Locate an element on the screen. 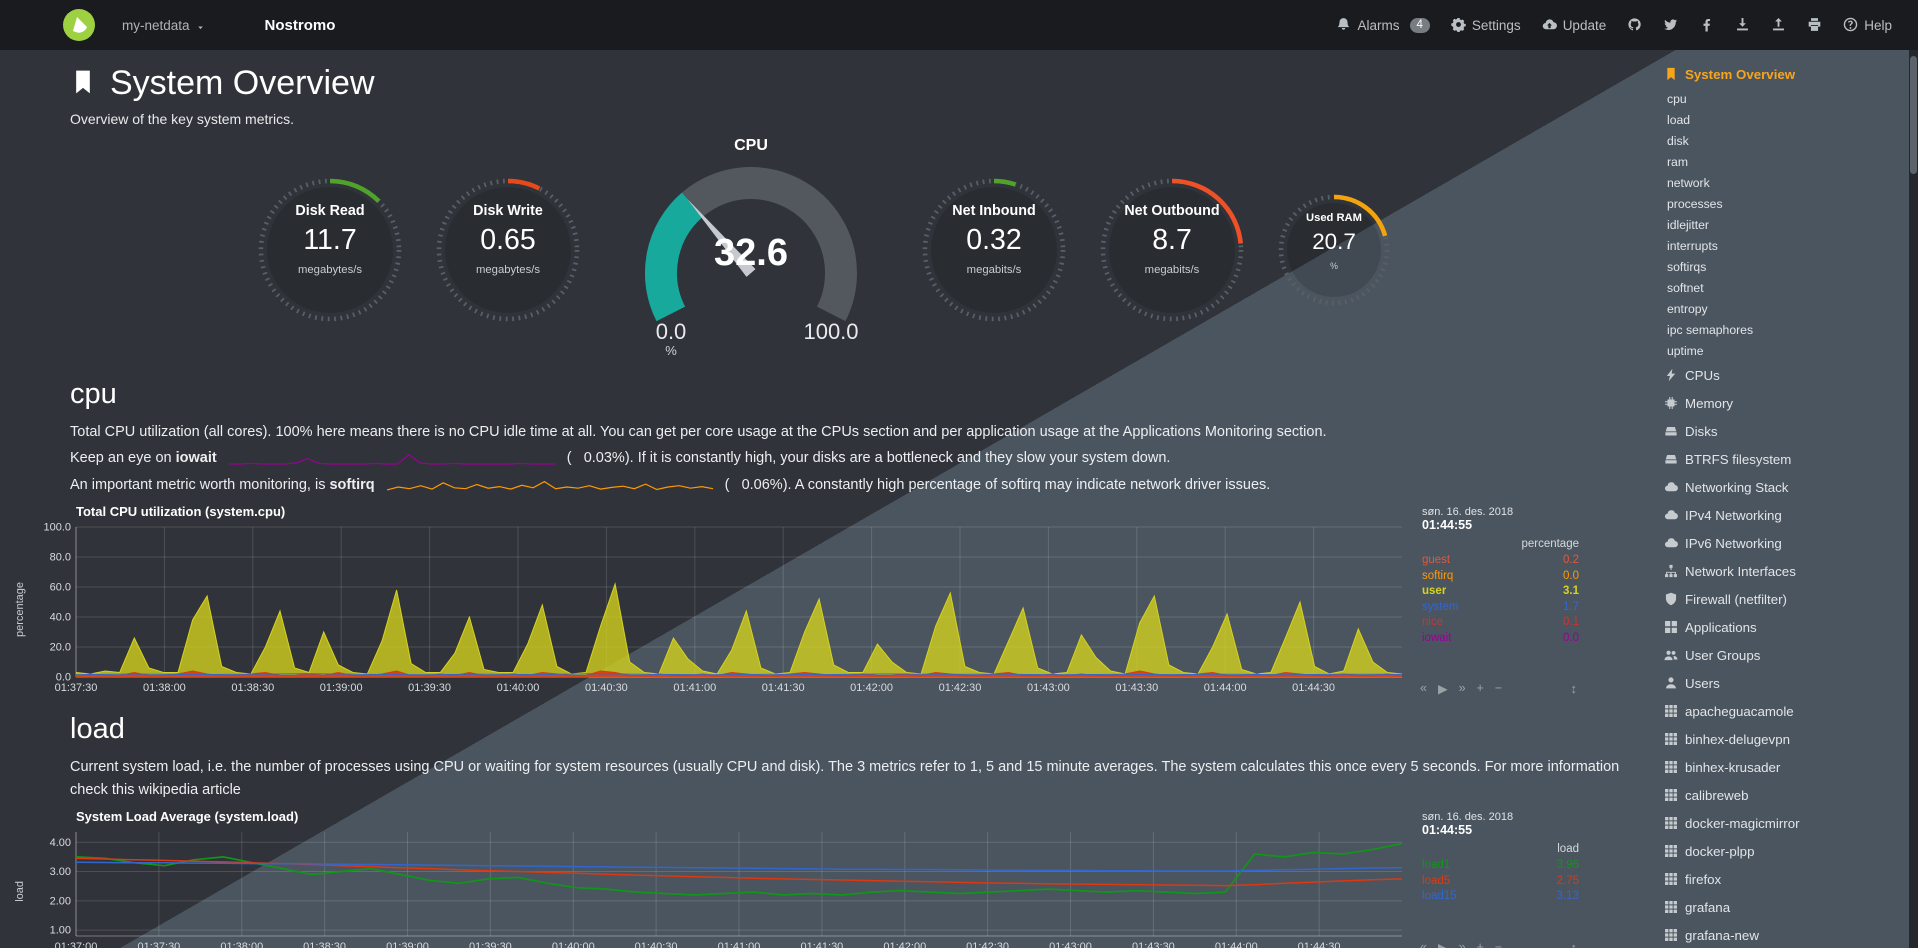 The image size is (1918, 948). gauge-disk-write: Disk Write 0.65 megabytes/s is located at coordinates (508, 250).